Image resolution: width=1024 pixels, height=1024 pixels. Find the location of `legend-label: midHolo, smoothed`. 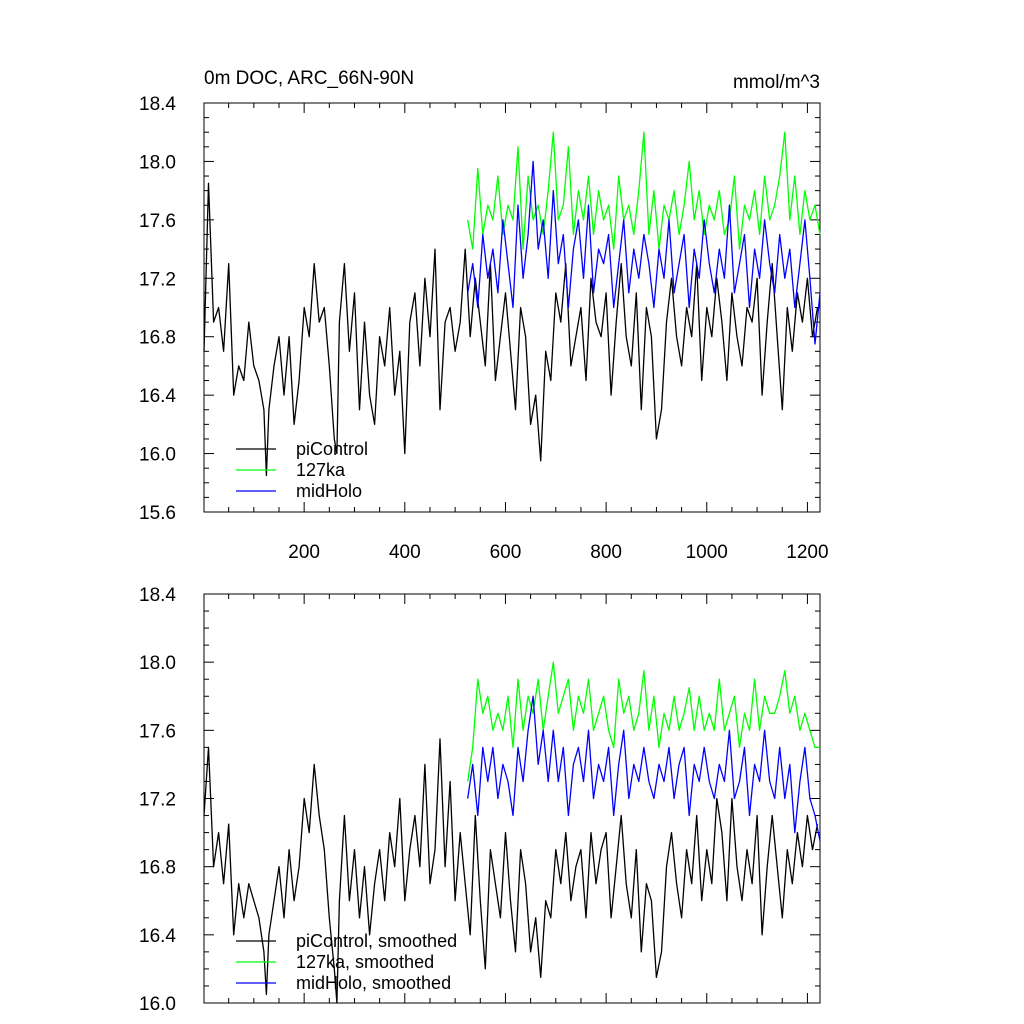

legend-label: midHolo, smoothed is located at coordinates (373, 983).